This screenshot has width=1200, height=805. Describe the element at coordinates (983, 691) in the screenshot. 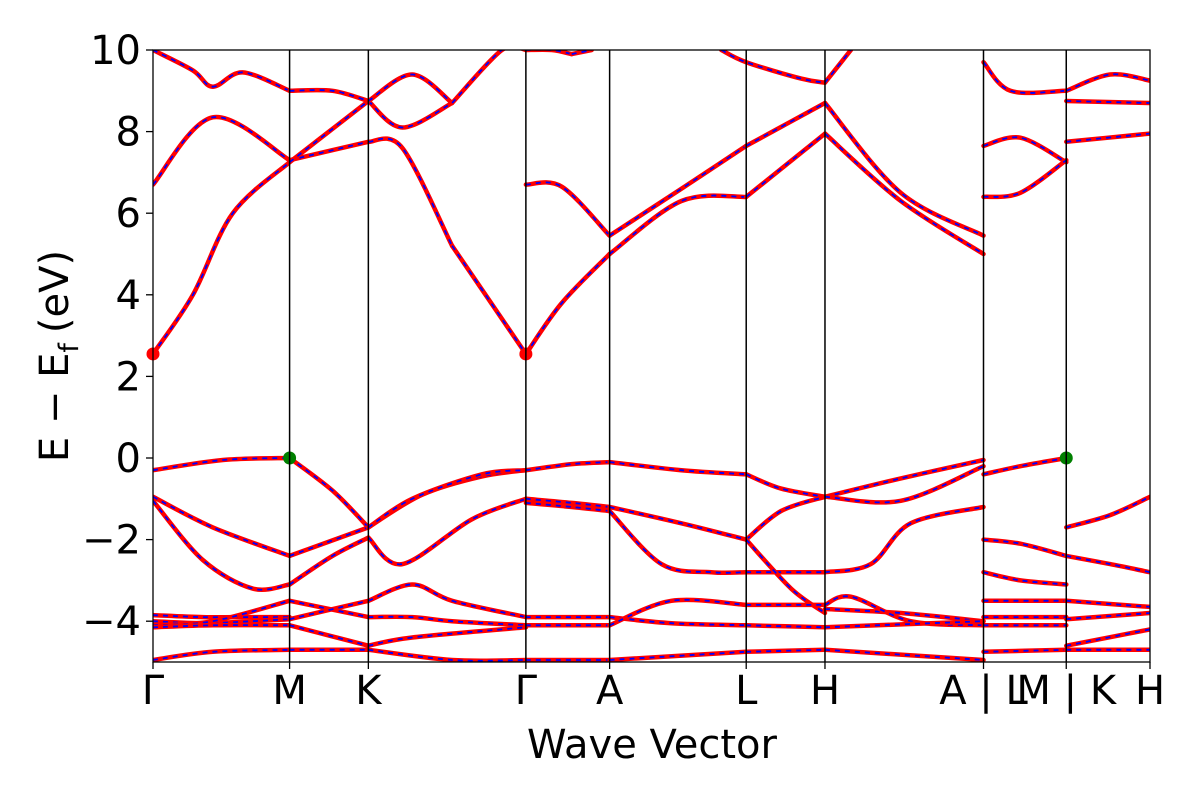

I see `x-tick-label-7: A | L` at that location.